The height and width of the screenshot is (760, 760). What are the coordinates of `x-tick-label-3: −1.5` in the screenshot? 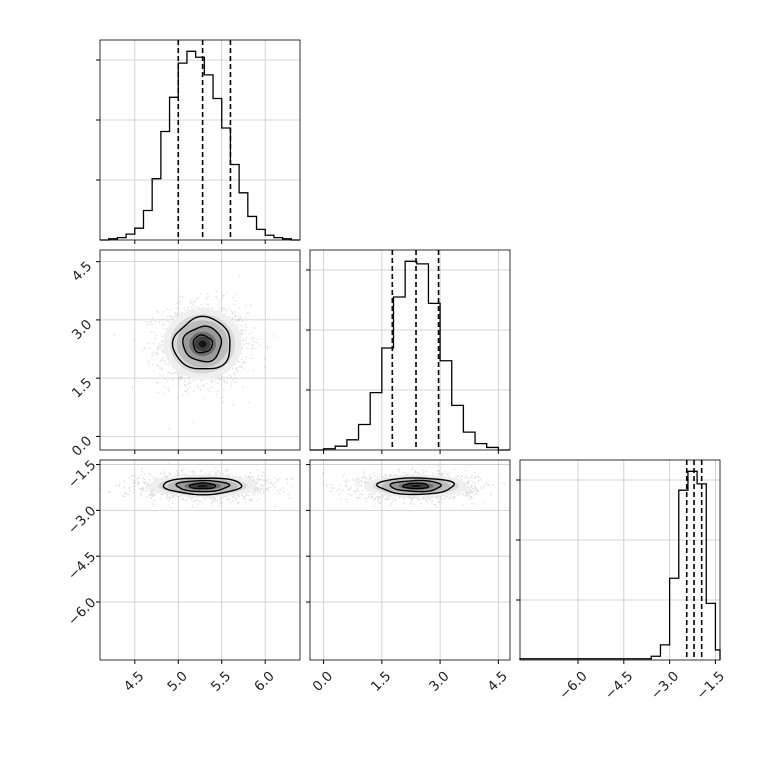 It's located at (711, 685).